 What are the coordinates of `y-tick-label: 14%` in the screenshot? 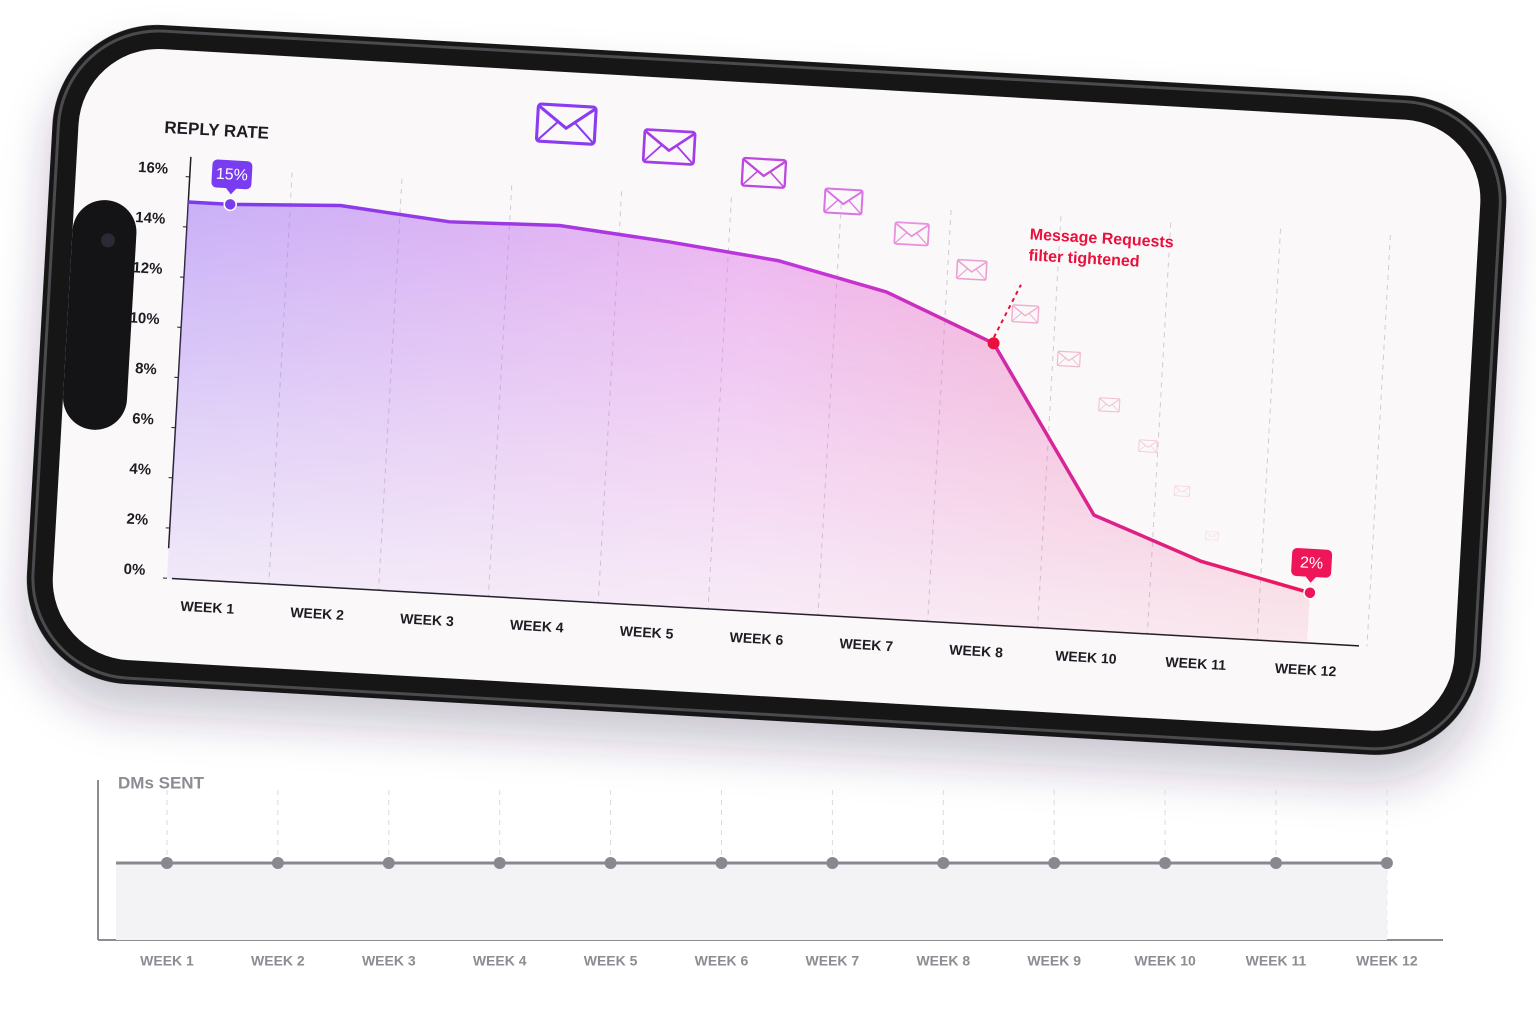 It's located at (150, 218).